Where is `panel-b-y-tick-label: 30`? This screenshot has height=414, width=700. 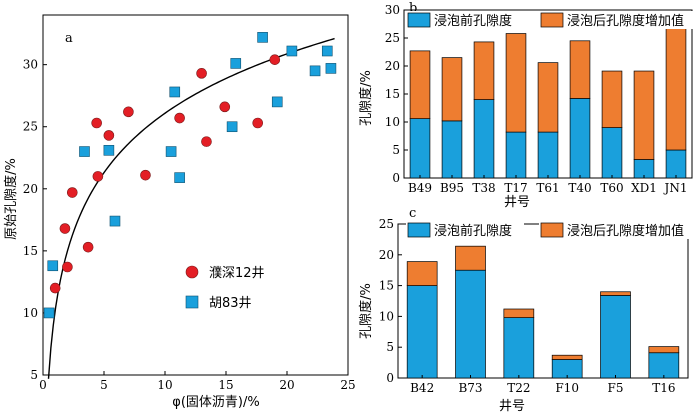
panel-b-y-tick-label: 30 is located at coordinates (392, 10).